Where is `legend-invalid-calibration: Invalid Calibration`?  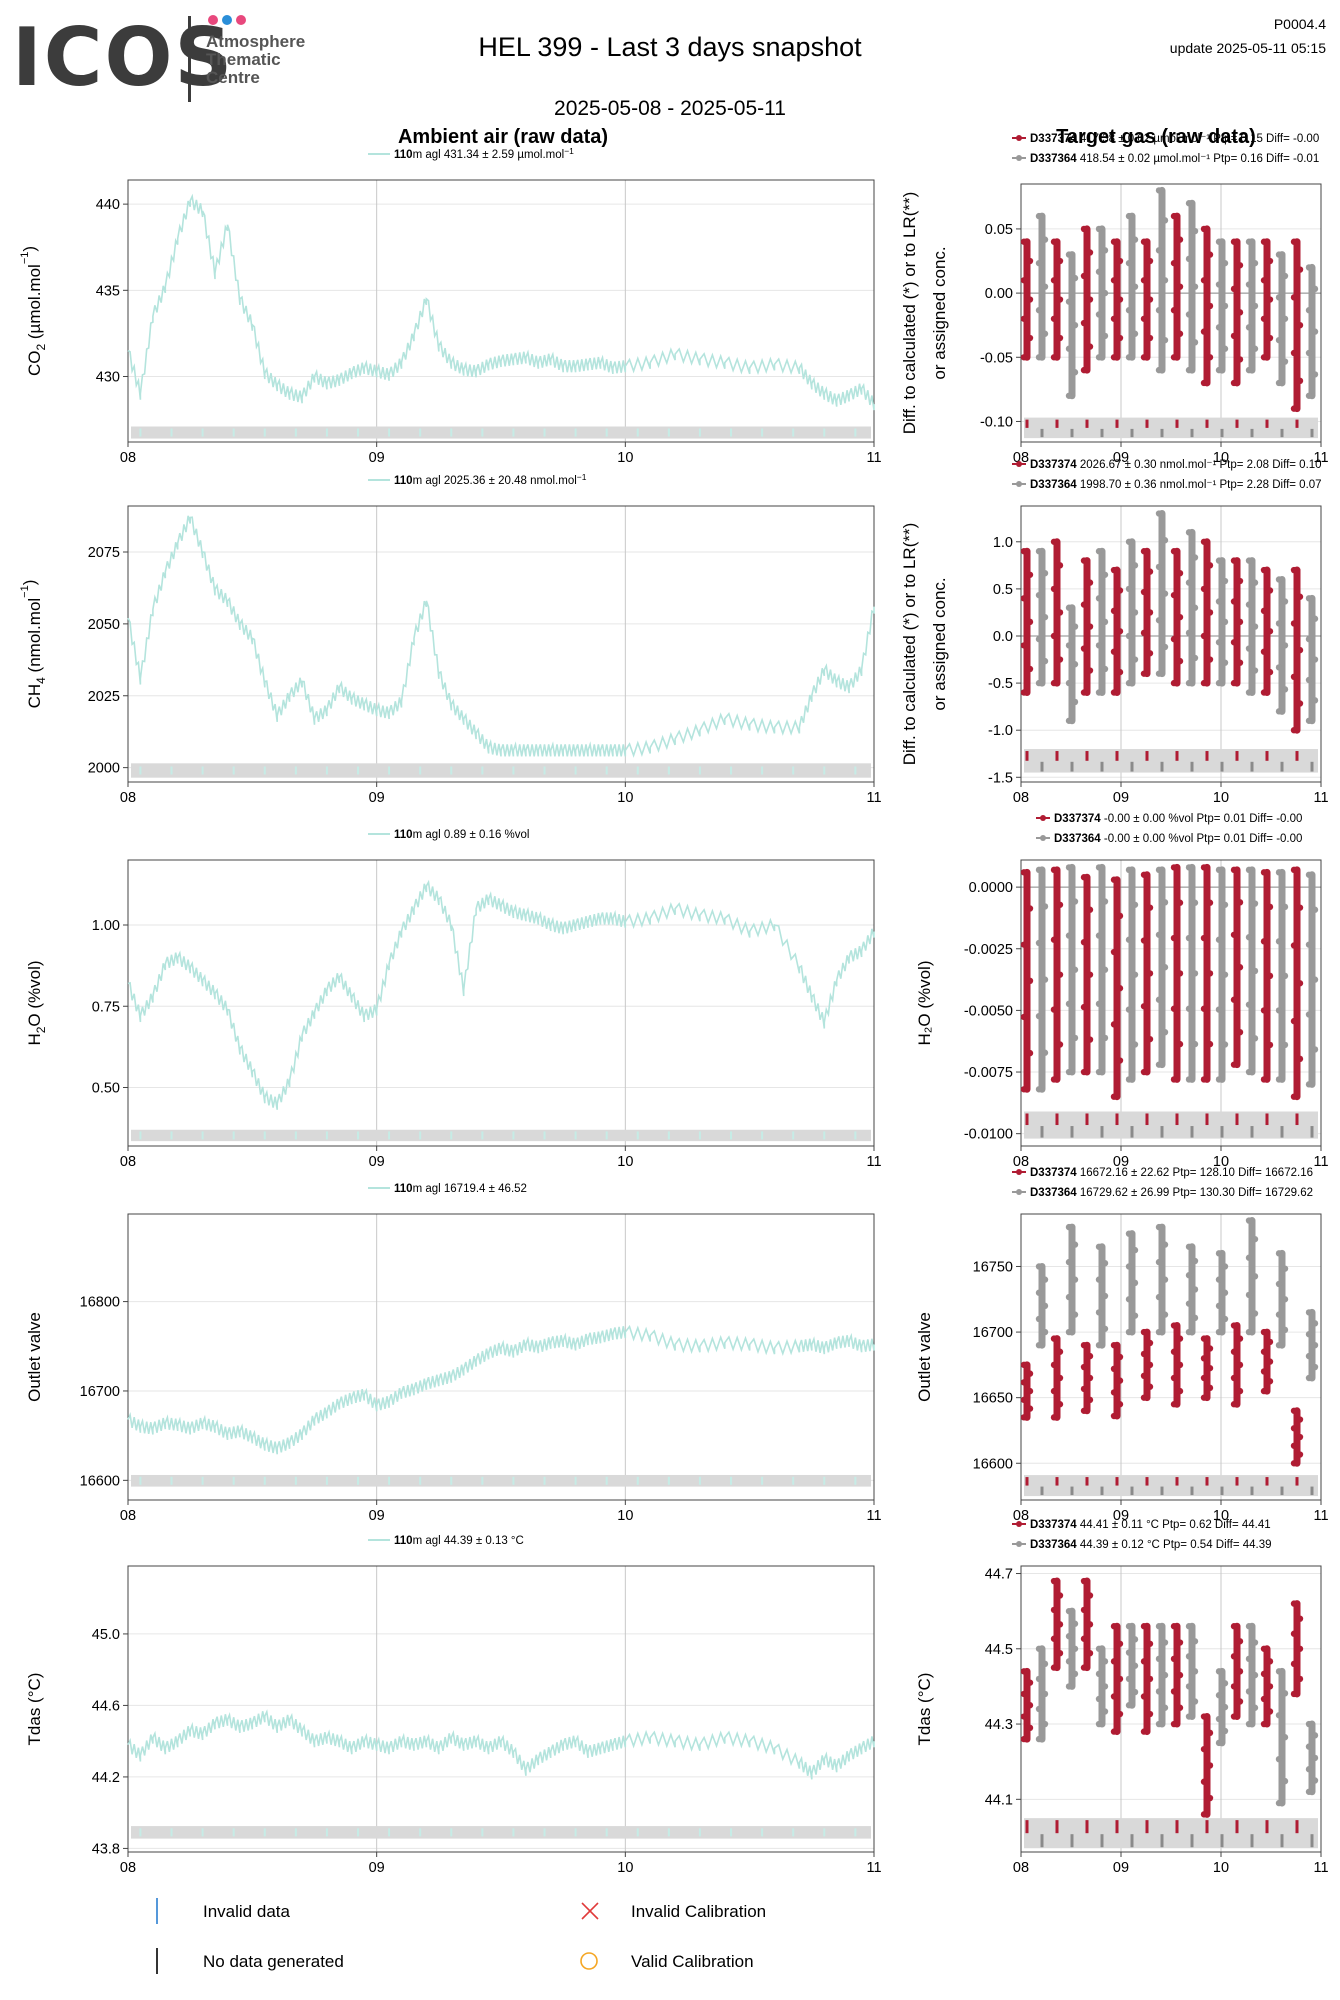
legend-invalid-calibration: Invalid Calibration is located at coordinates (699, 1911).